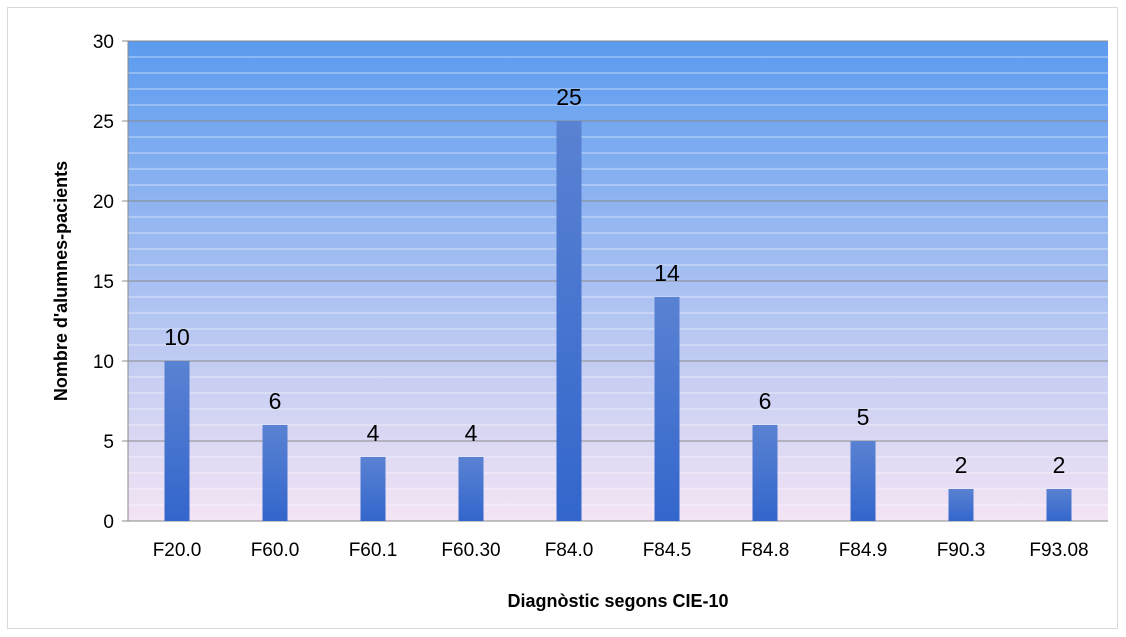  What do you see at coordinates (471, 433) in the screenshot?
I see `data-label-F60.30: 4` at bounding box center [471, 433].